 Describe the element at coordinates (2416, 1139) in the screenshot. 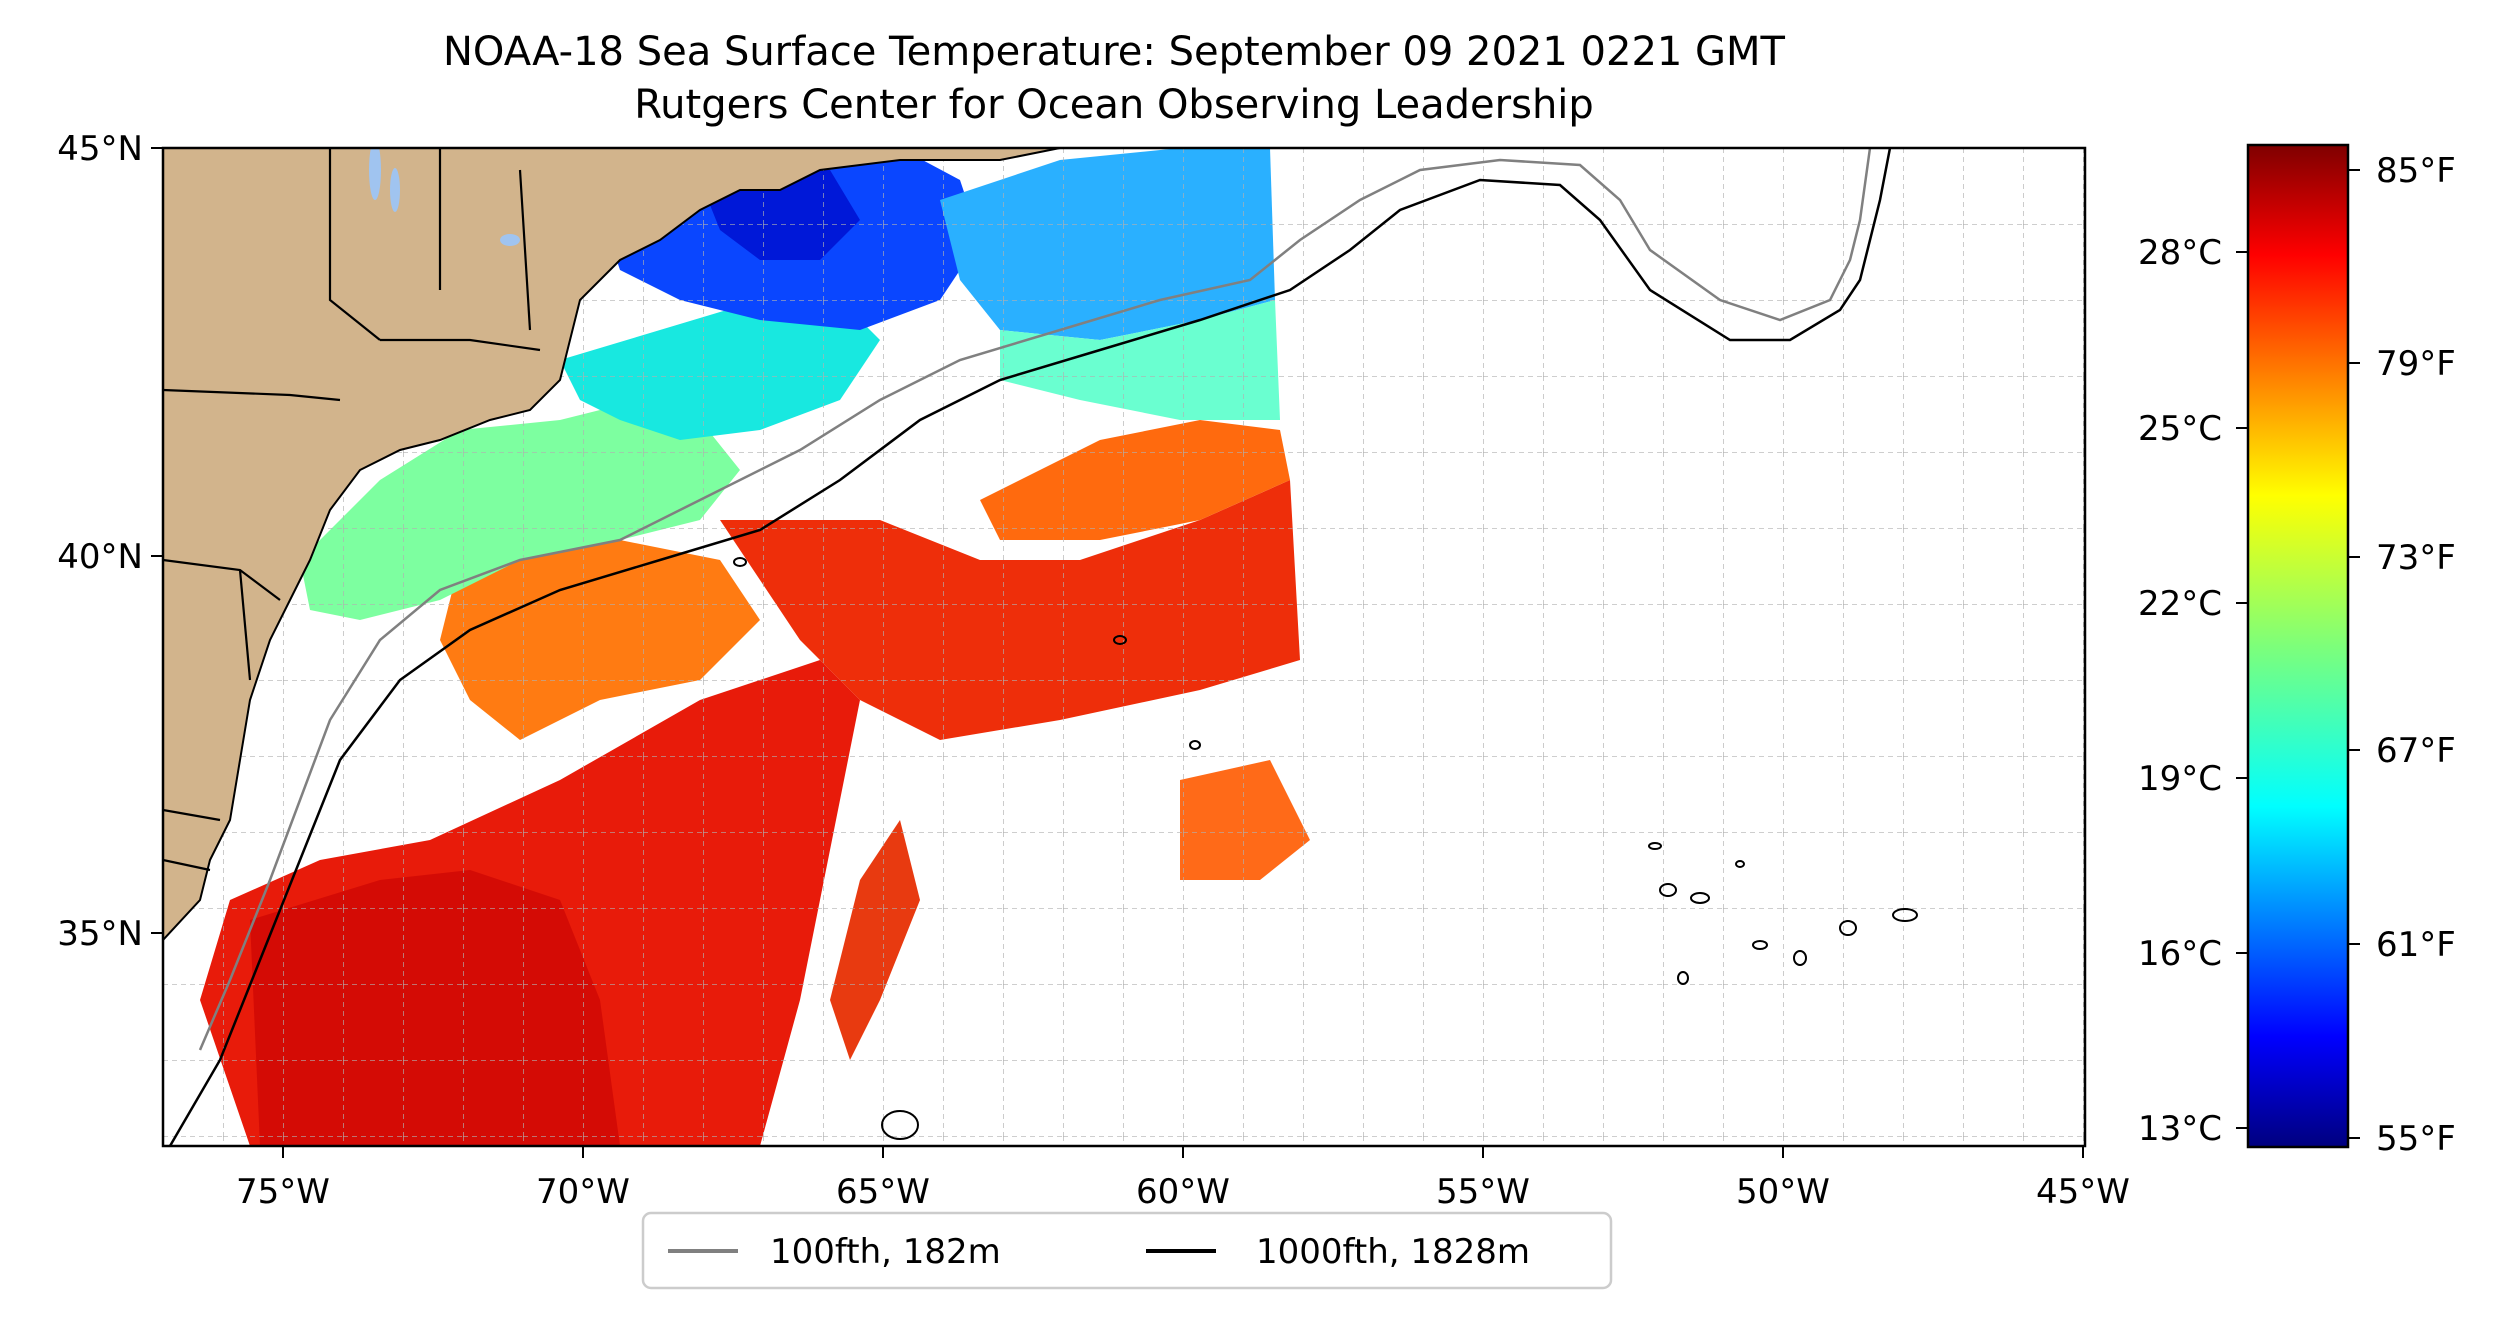

I see `fahrenheit-tick-label: 55°F` at that location.